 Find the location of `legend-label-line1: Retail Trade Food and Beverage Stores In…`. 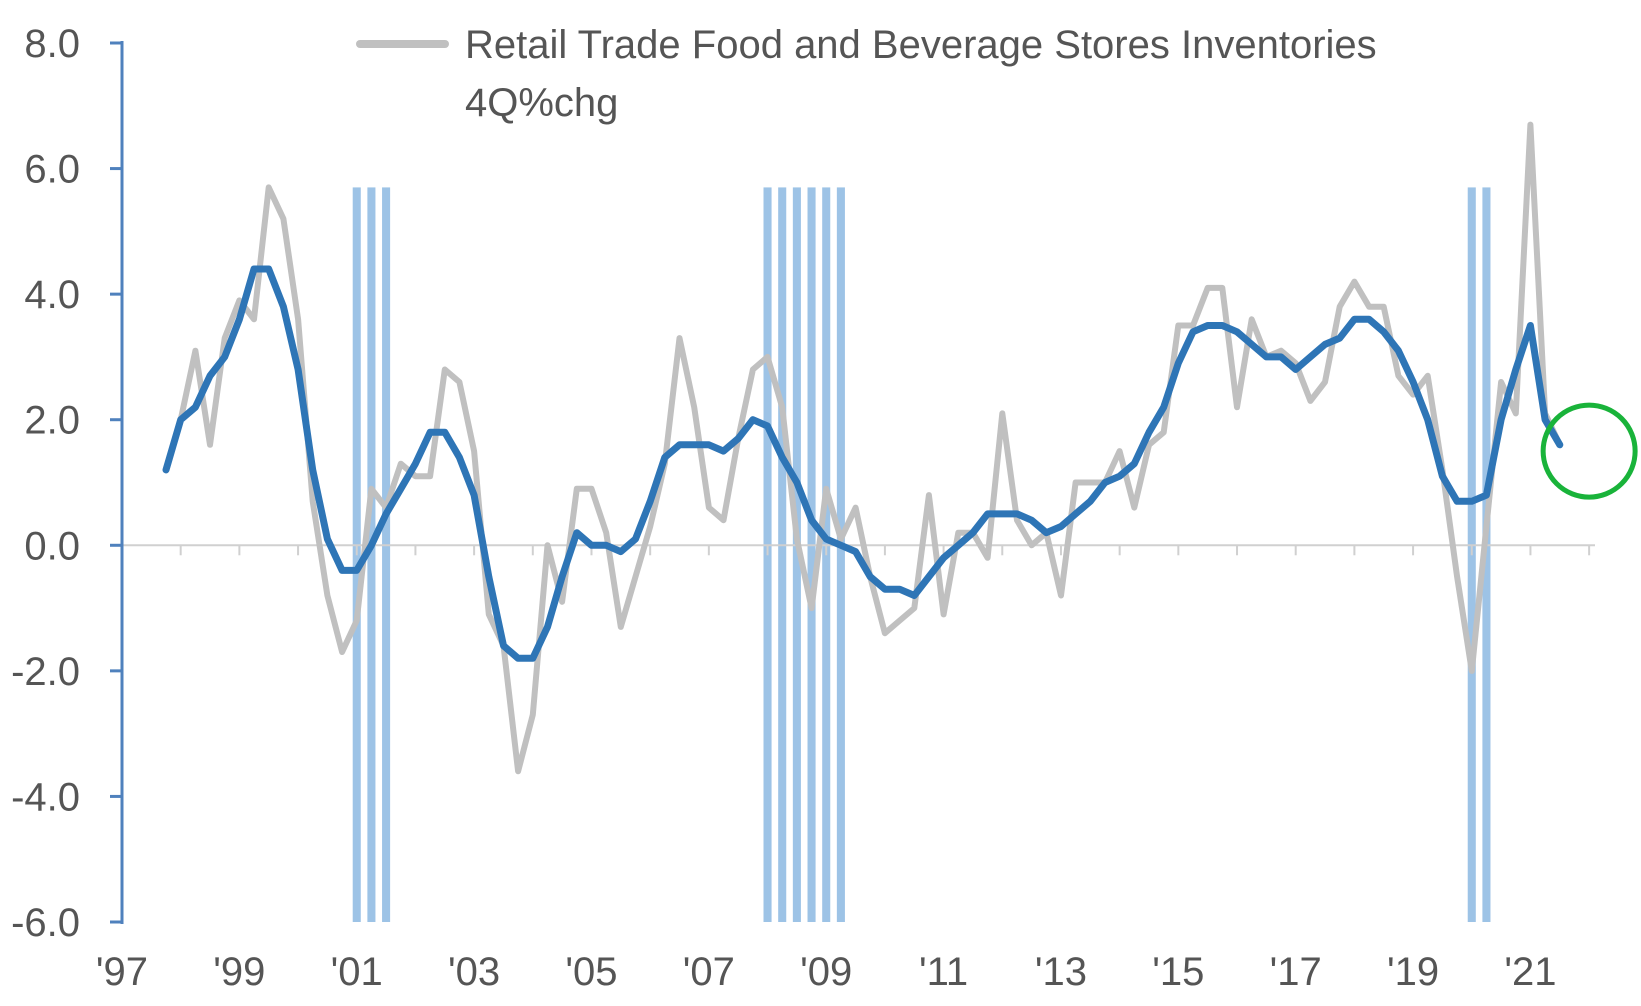

legend-label-line1: Retail Trade Food and Beverage Stores In… is located at coordinates (921, 45).